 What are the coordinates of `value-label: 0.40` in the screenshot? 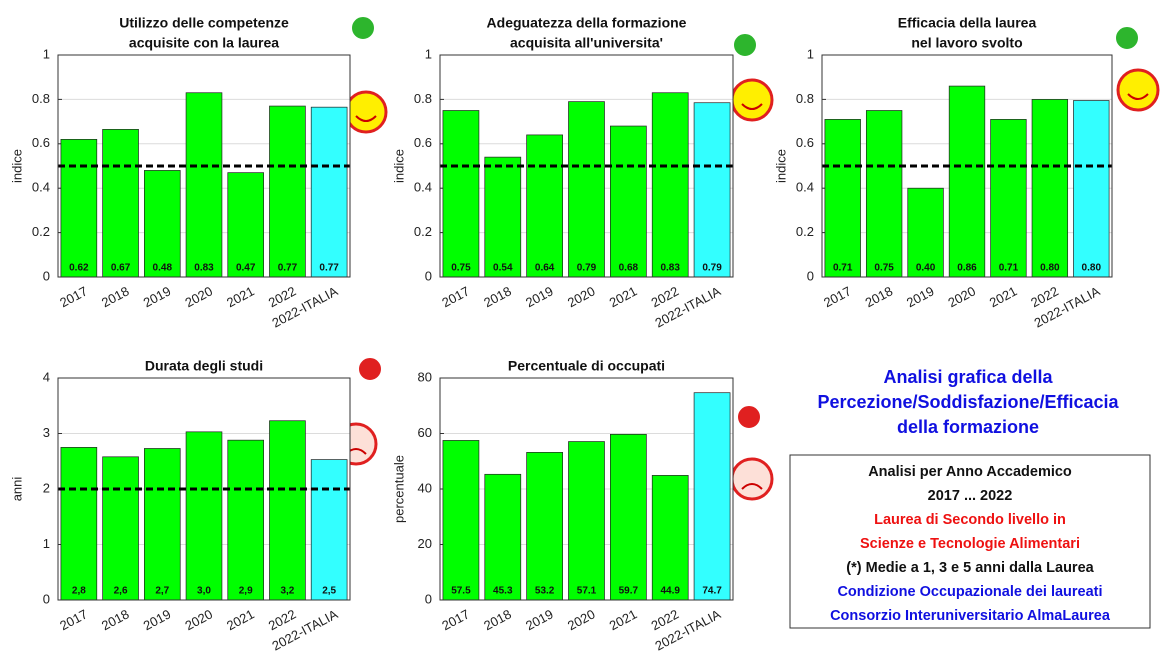 It's located at (926, 268).